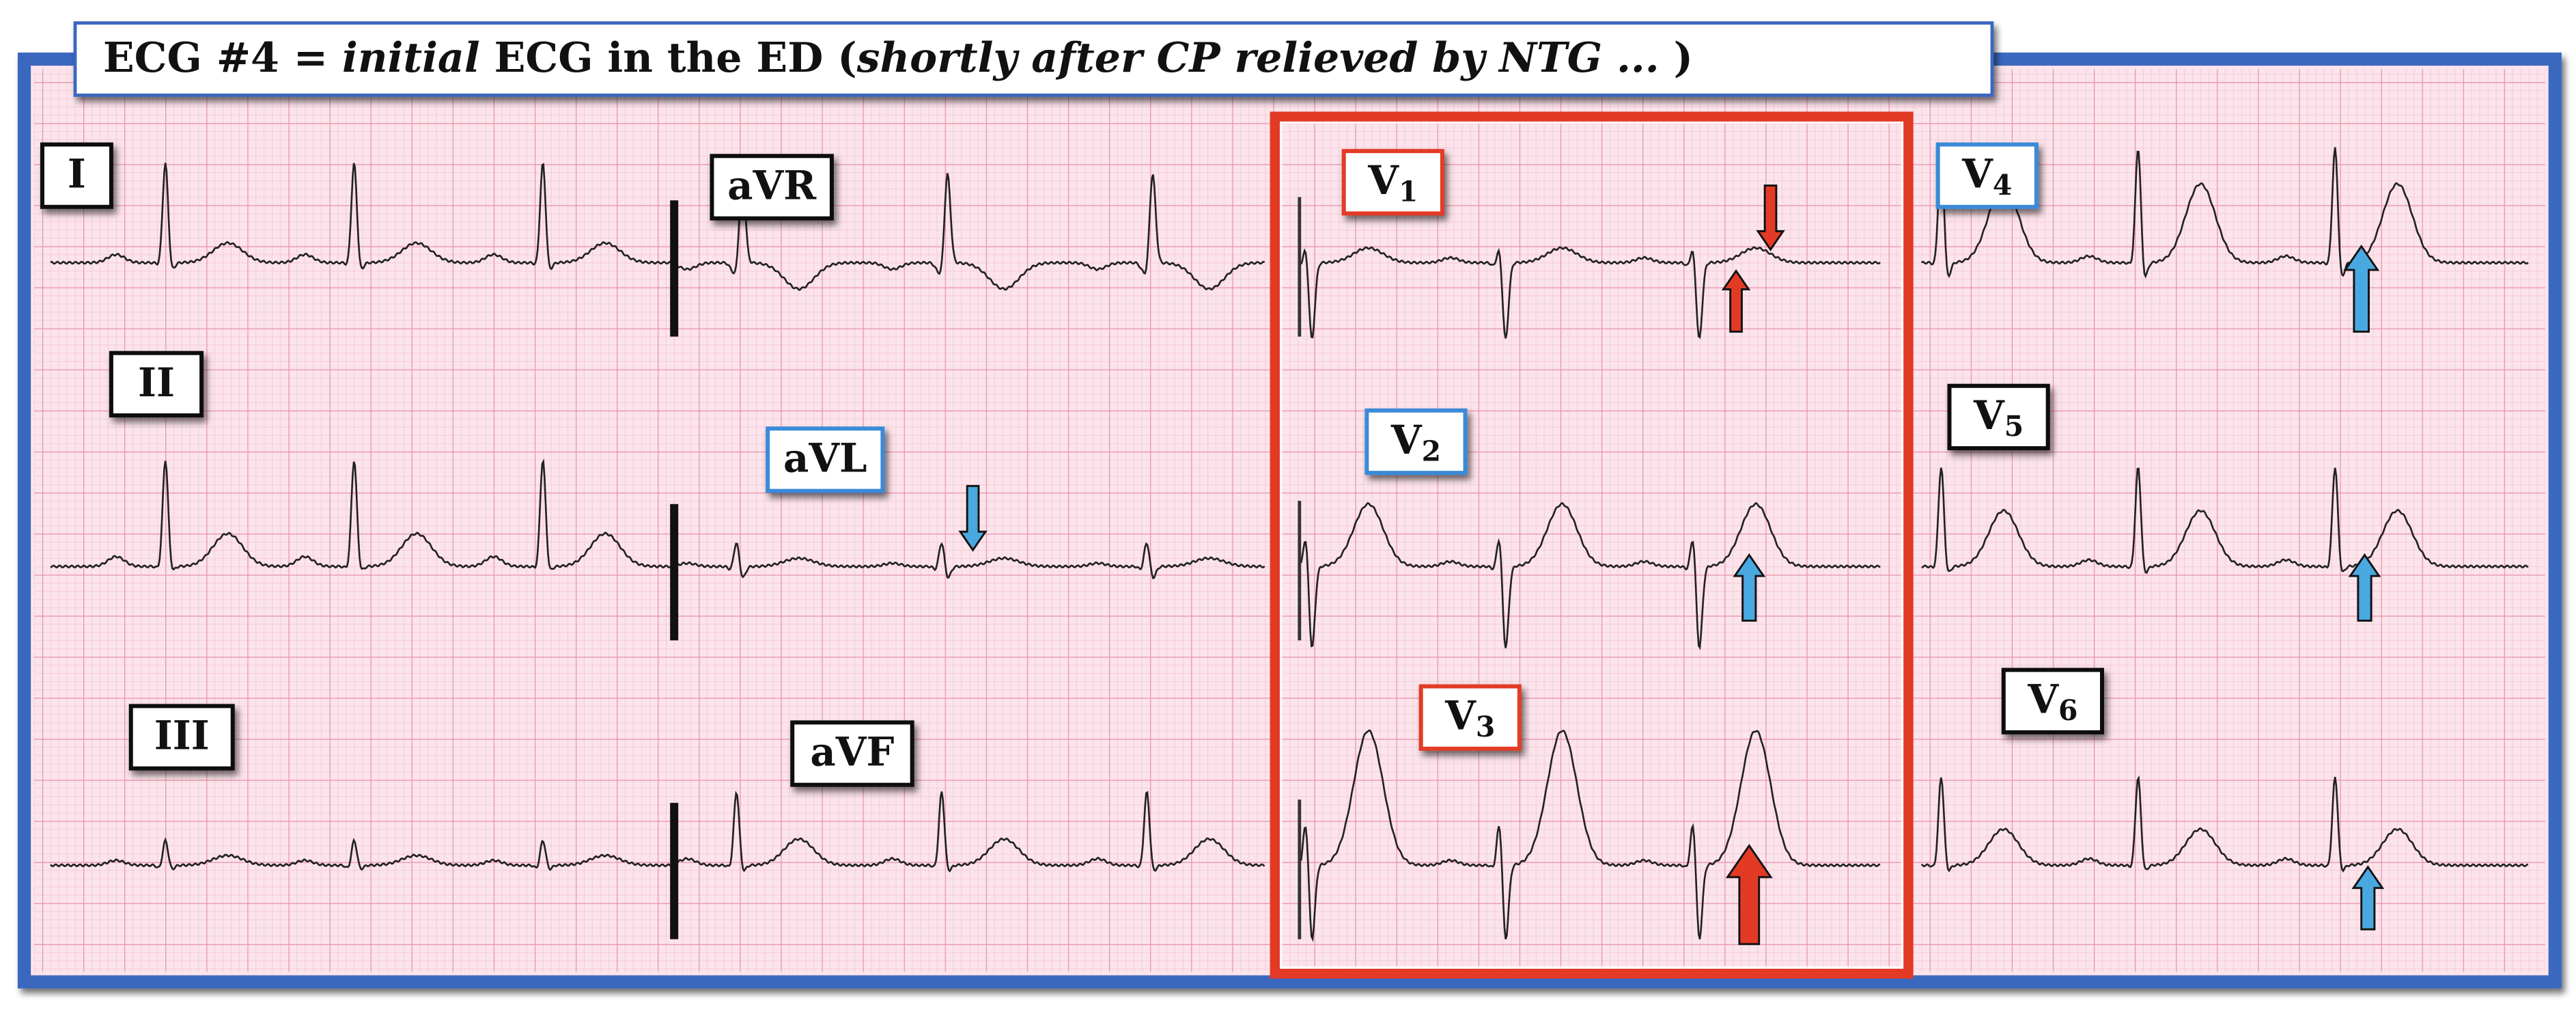 This screenshot has width=2576, height=1018. Describe the element at coordinates (1485, 727) in the screenshot. I see `lead-subscript: 3` at that location.